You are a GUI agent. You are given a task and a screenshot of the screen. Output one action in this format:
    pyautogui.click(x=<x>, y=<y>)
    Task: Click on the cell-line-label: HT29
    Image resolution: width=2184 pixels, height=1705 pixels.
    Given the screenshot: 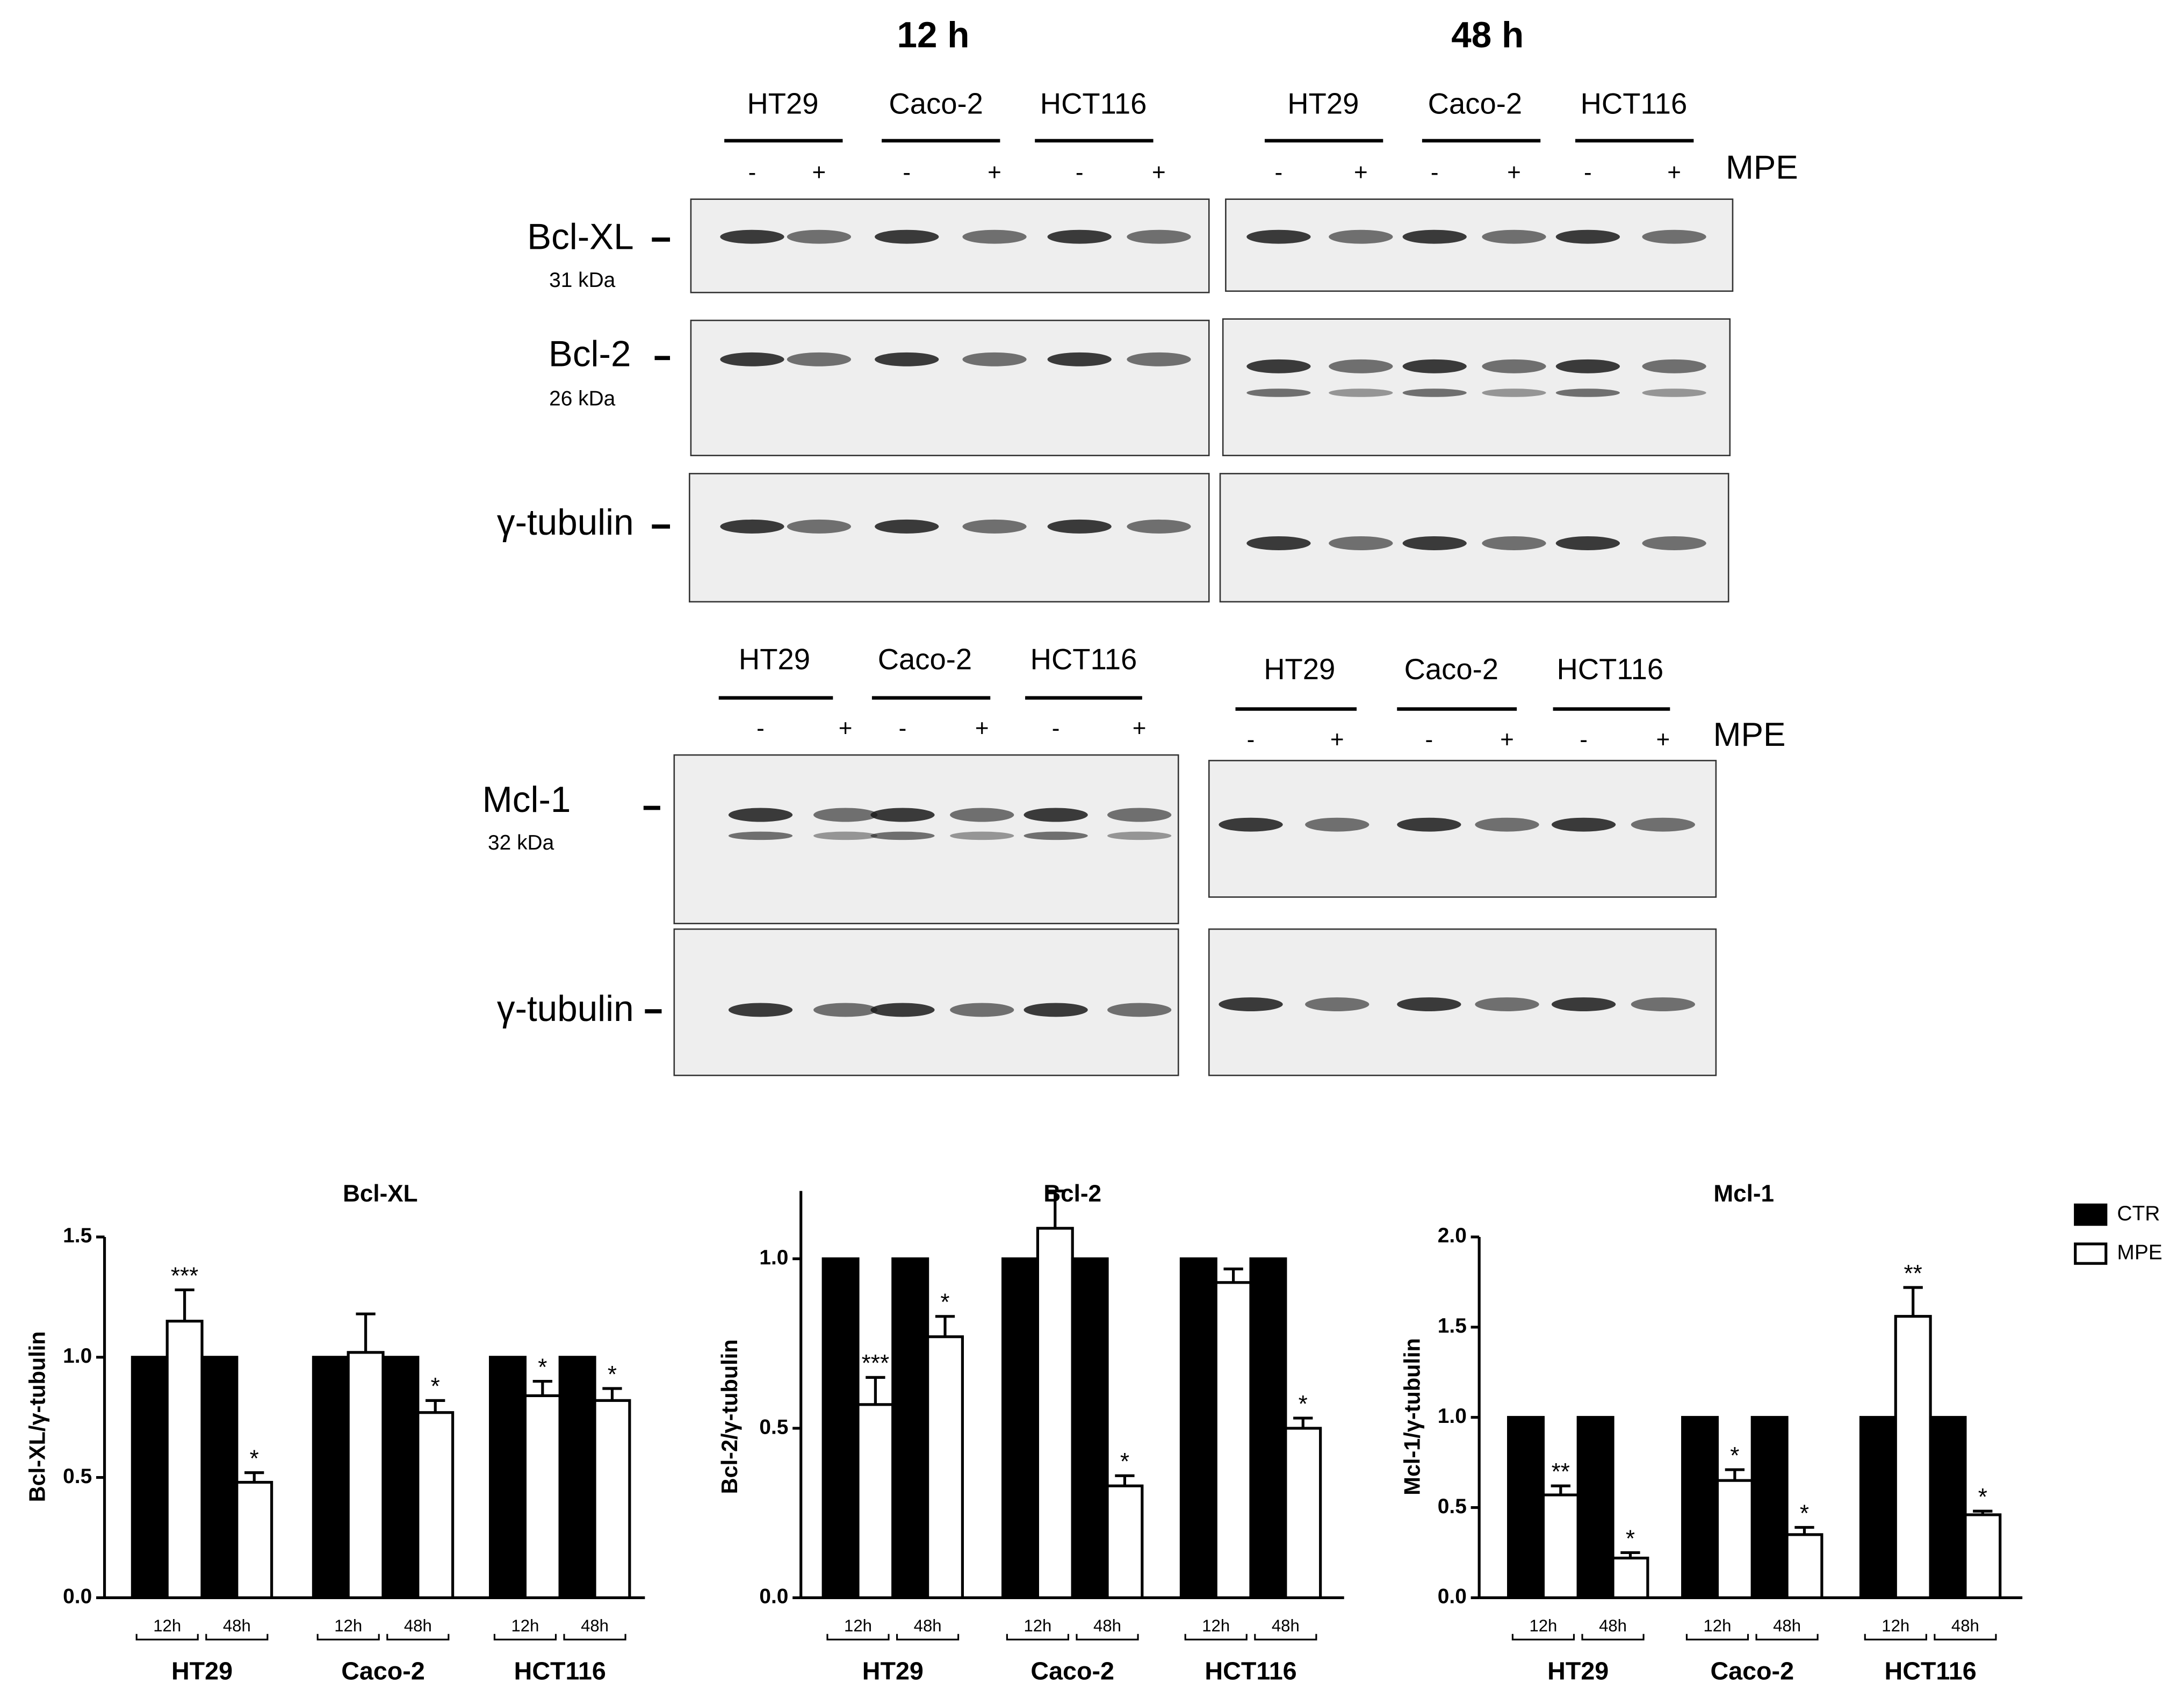 What is the action you would take?
    pyautogui.click(x=783, y=103)
    